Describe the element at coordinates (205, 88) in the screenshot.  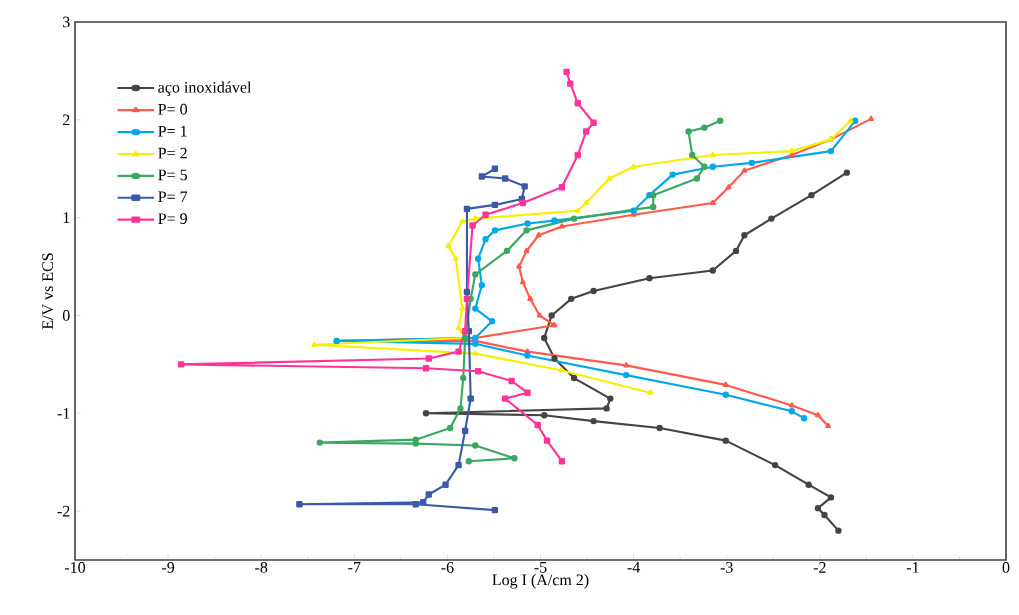
I see `legend-label: aço inoxidável` at that location.